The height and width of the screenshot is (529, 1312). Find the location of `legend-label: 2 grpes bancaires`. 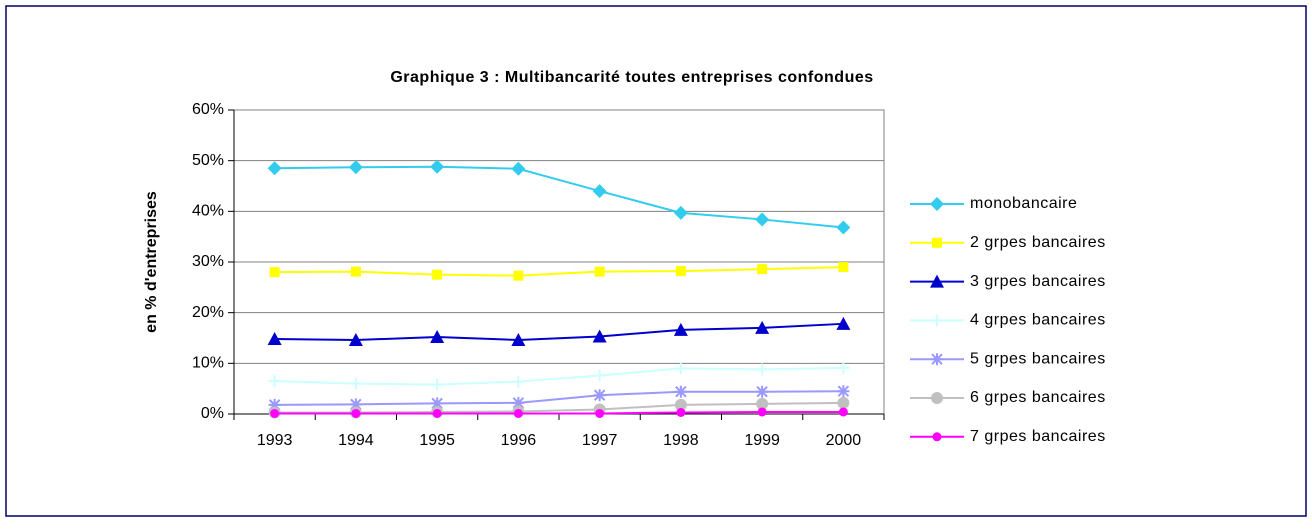

legend-label: 2 grpes bancaires is located at coordinates (1038, 242).